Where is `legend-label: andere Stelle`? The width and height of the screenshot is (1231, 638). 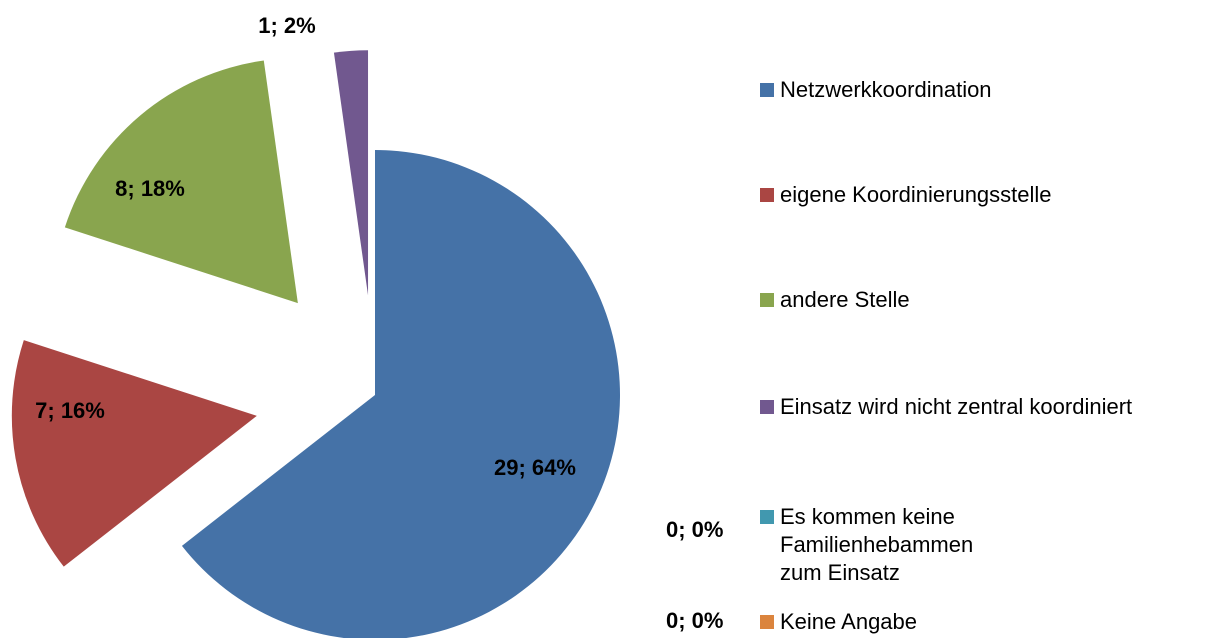
legend-label: andere Stelle is located at coordinates (845, 299).